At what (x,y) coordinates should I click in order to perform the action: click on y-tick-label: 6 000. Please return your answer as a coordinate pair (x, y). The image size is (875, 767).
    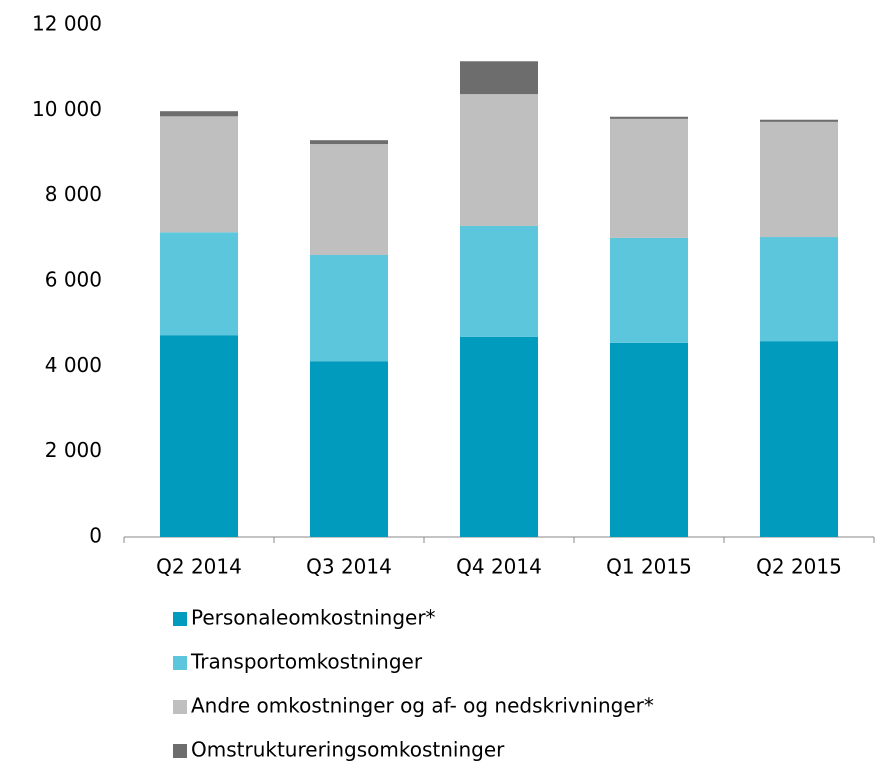
    Looking at the image, I should click on (73, 280).